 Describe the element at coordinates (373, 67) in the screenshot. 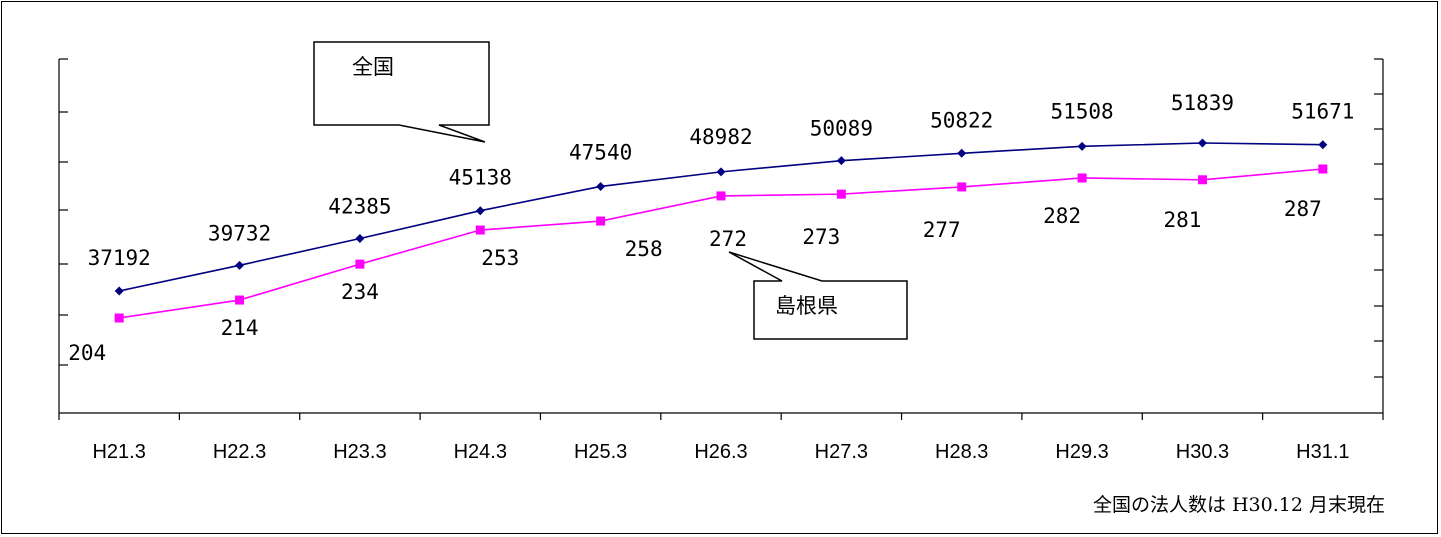

I see `callout-national-label: 全国` at that location.